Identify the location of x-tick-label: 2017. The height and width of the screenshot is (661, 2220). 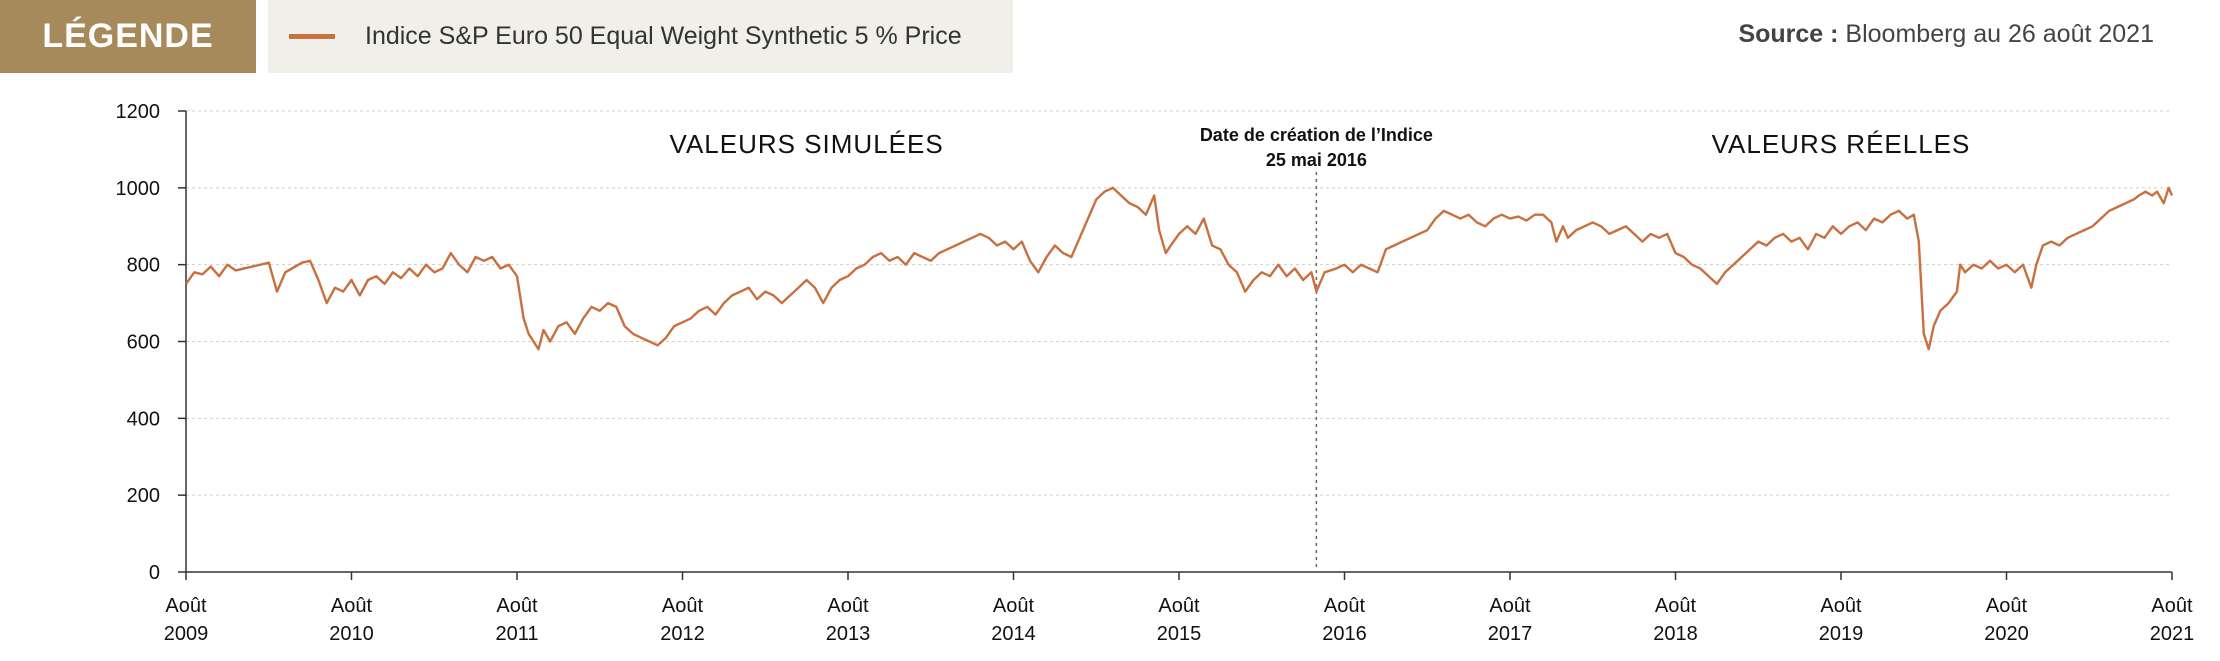
(1510, 634).